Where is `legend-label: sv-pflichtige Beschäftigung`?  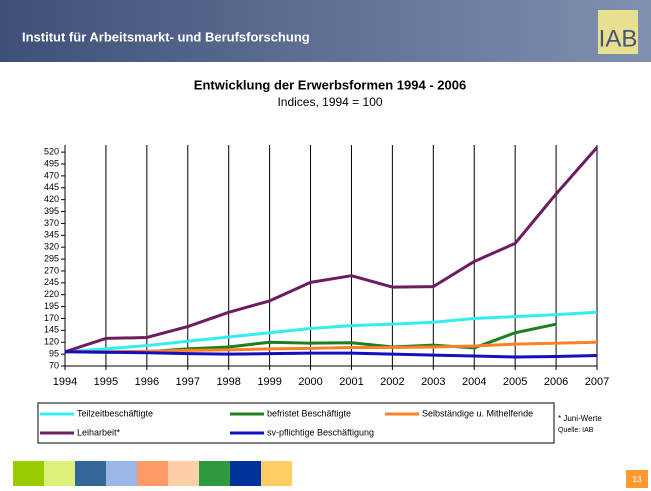
legend-label: sv-pflichtige Beschäftigung is located at coordinates (320, 432).